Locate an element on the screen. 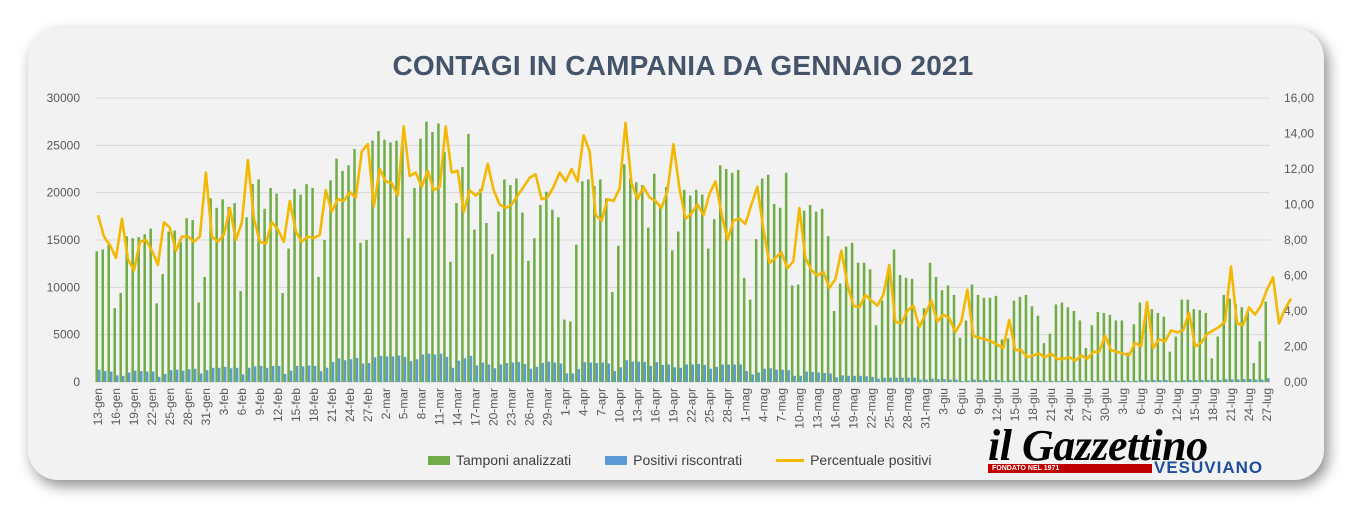 This screenshot has width=1366, height=522. x-tick-label: 19-mag is located at coordinates (853, 408).